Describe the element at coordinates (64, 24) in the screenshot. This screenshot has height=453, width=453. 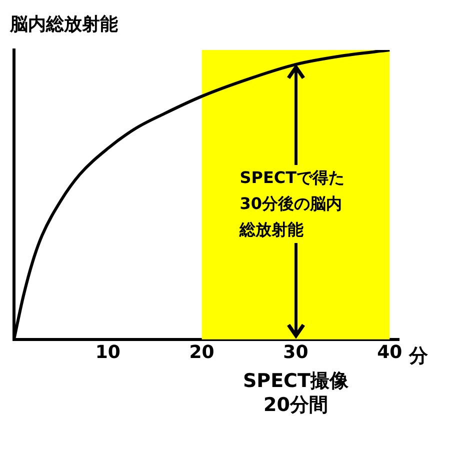
I see `y-axis-title: 脳内総放射能` at that location.